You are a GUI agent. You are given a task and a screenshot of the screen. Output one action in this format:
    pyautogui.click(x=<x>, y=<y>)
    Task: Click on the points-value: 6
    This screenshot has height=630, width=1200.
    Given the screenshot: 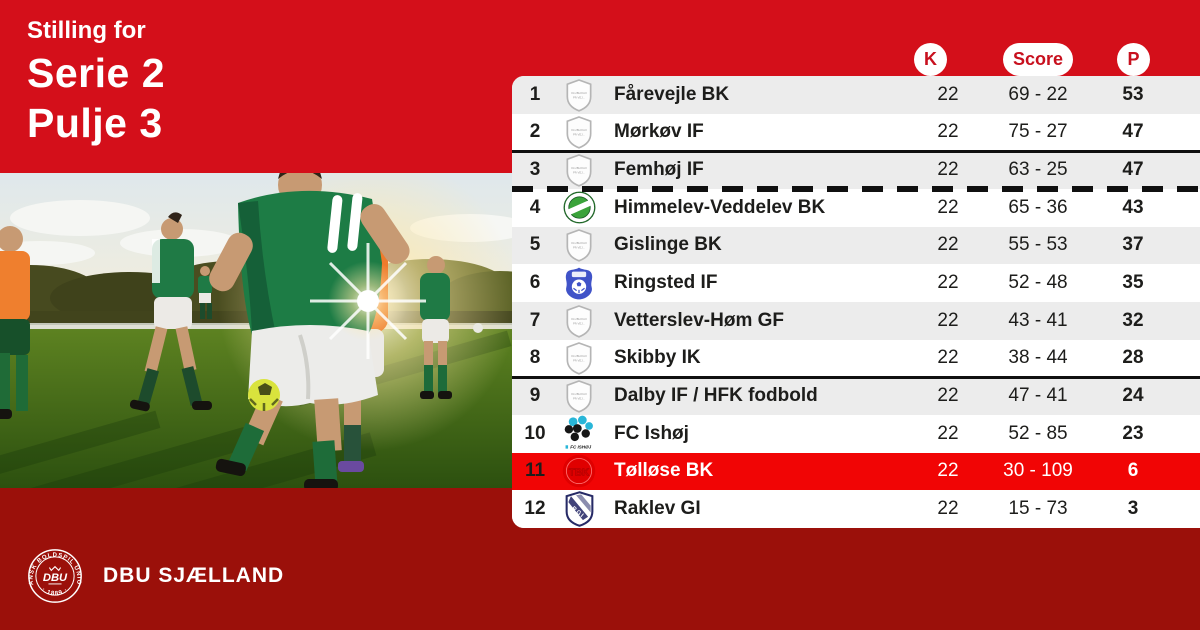 What is the action you would take?
    pyautogui.click(x=1133, y=471)
    